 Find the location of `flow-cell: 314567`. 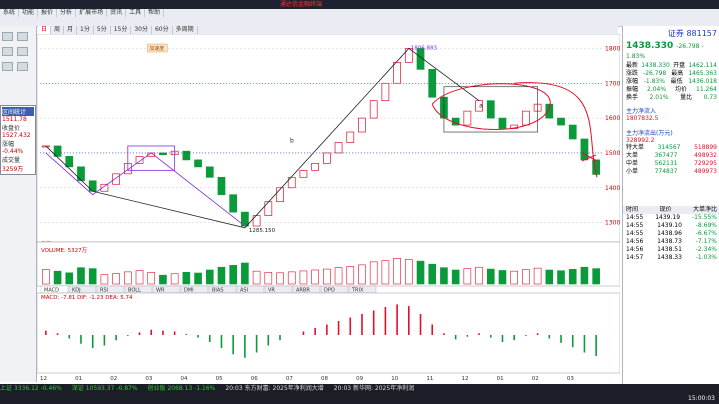

flow-cell: 314567 is located at coordinates (669, 147).